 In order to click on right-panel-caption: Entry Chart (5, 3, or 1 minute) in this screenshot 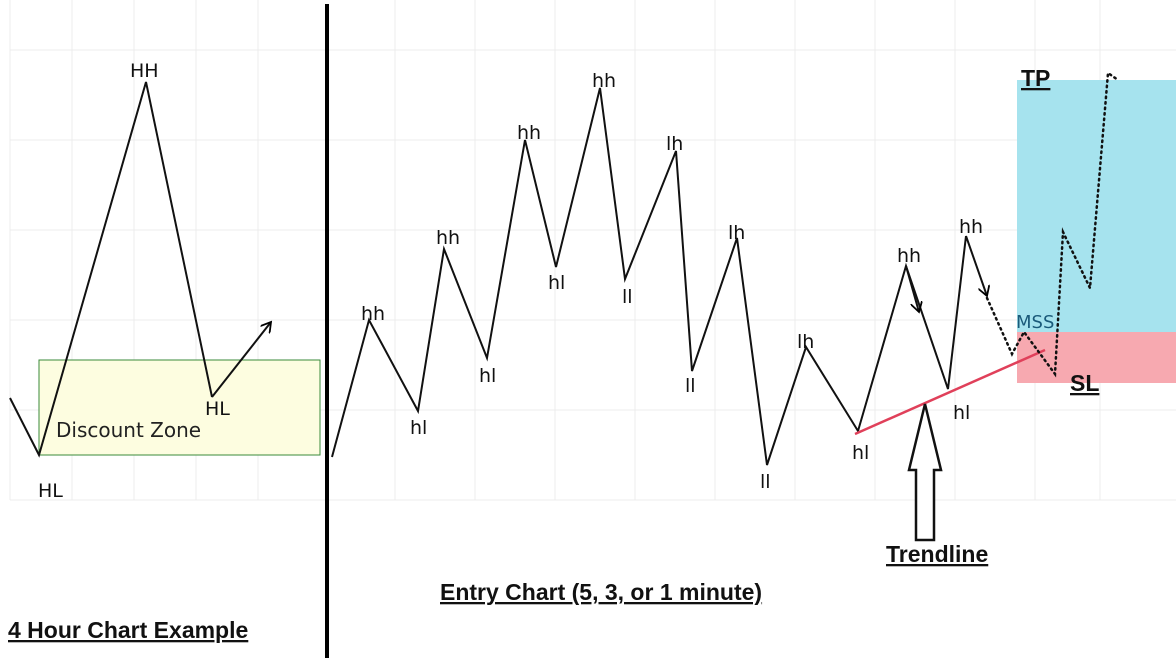, I will do `click(601, 592)`.